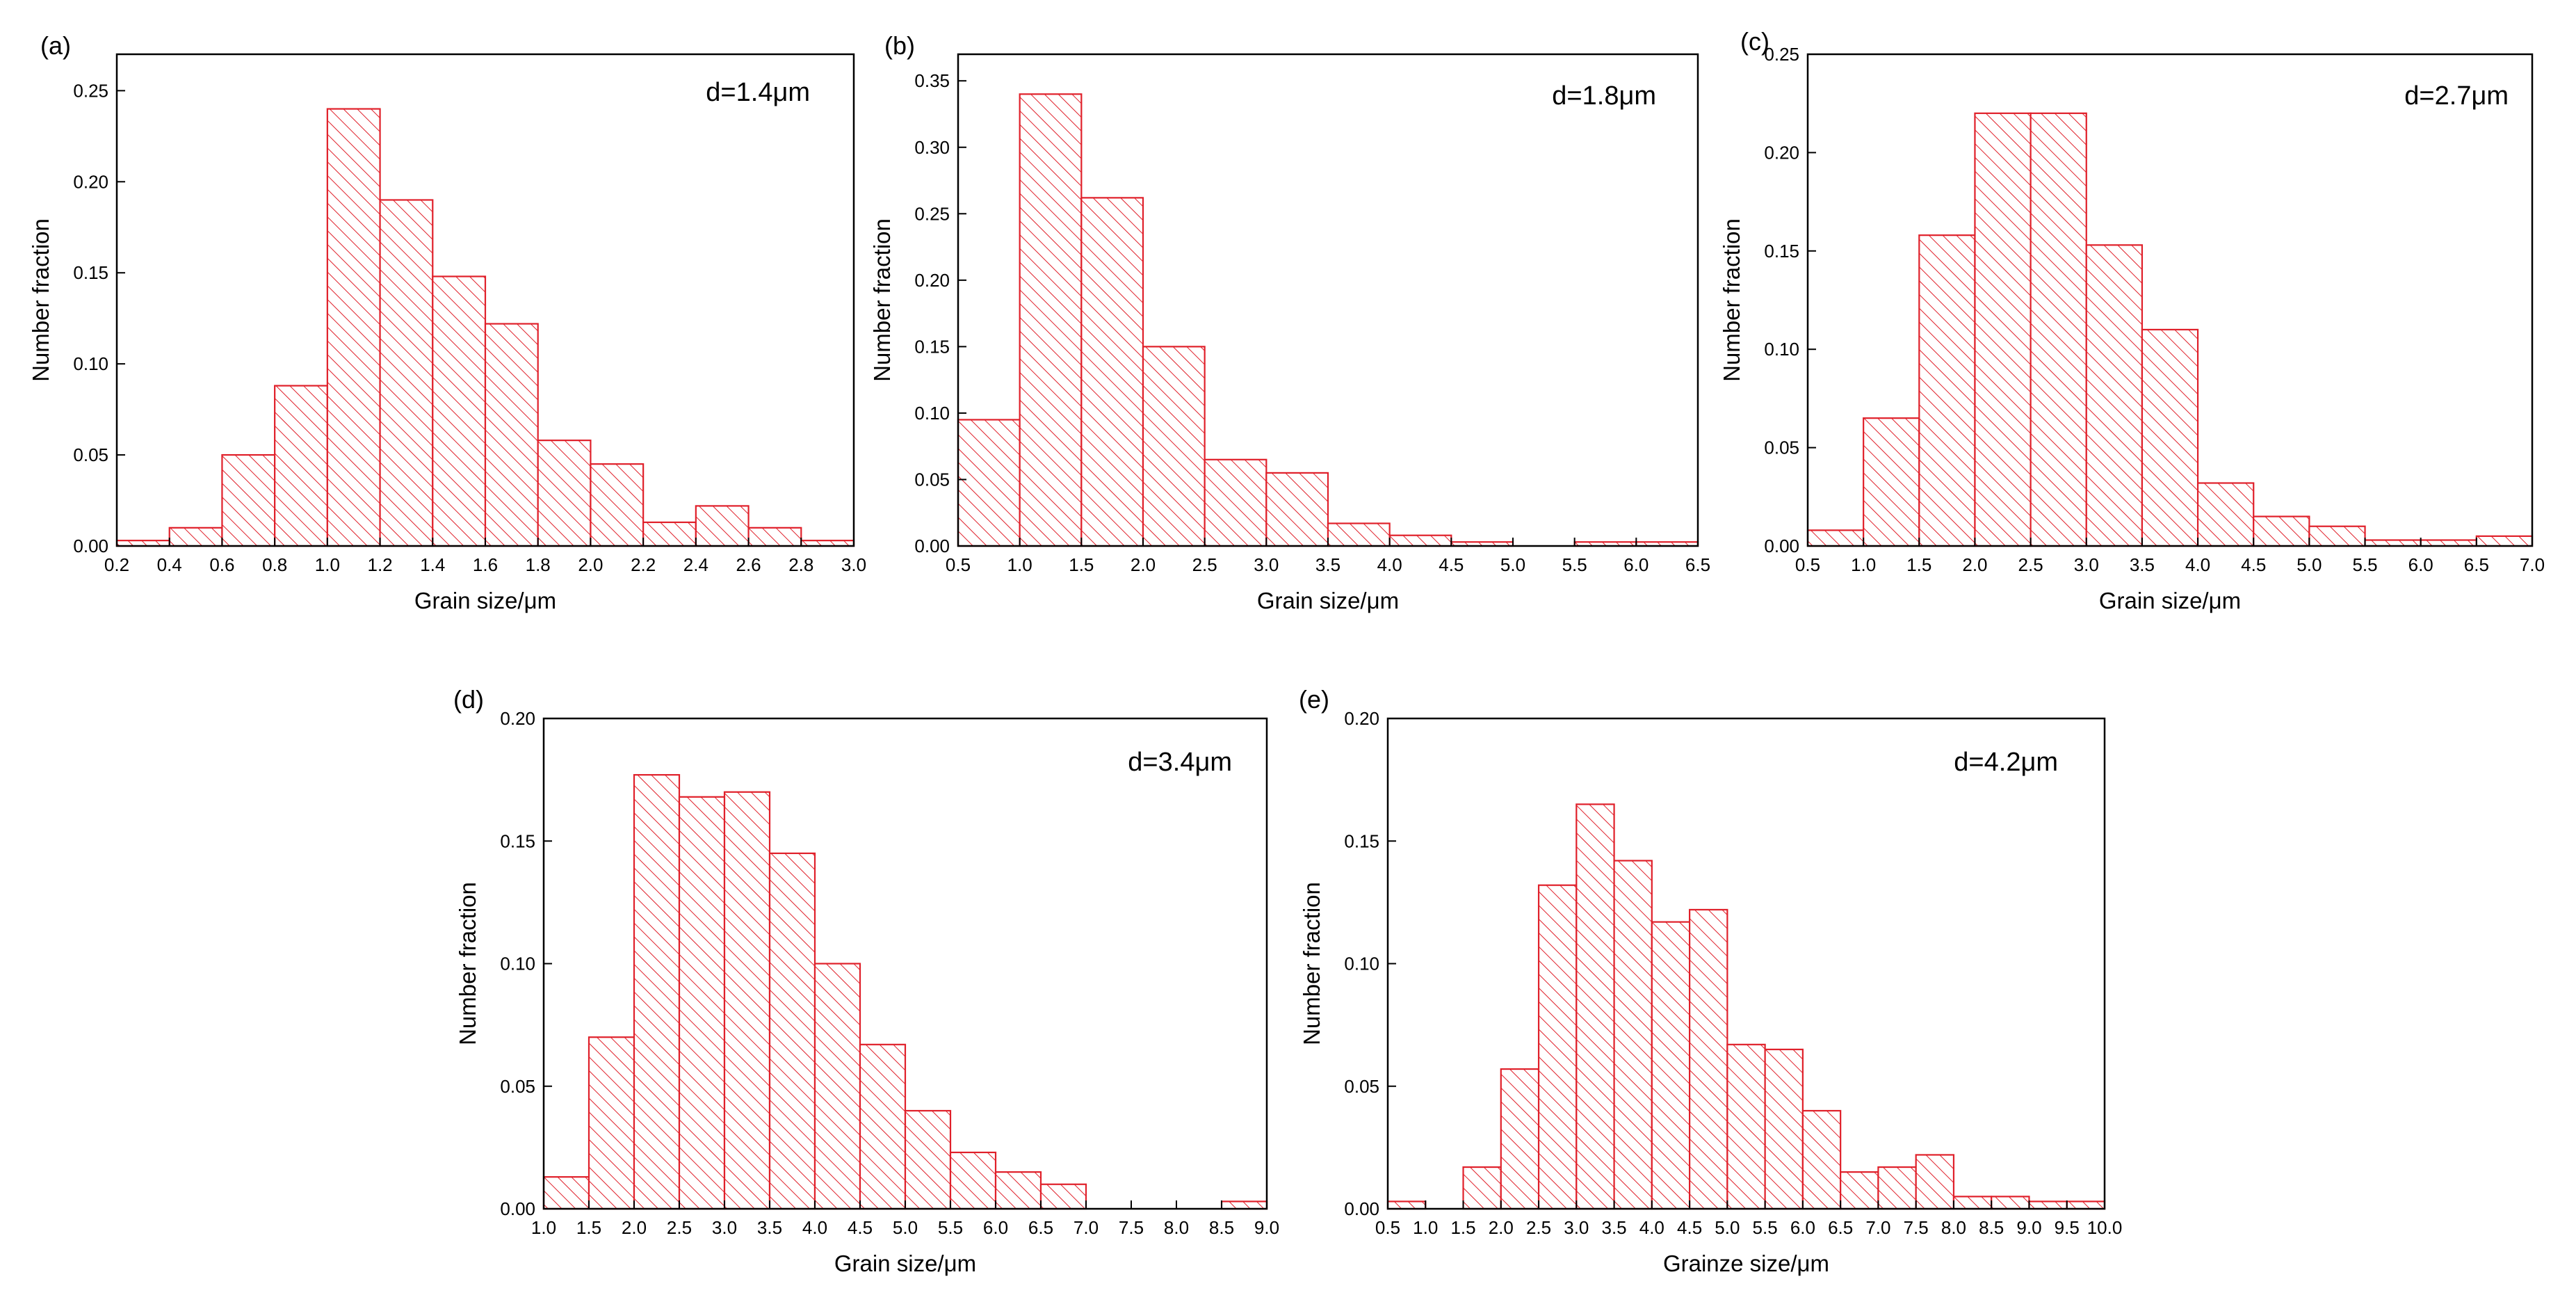 The height and width of the screenshot is (1302, 2576). I want to click on x-tick-label: 0.8, so click(274, 564).